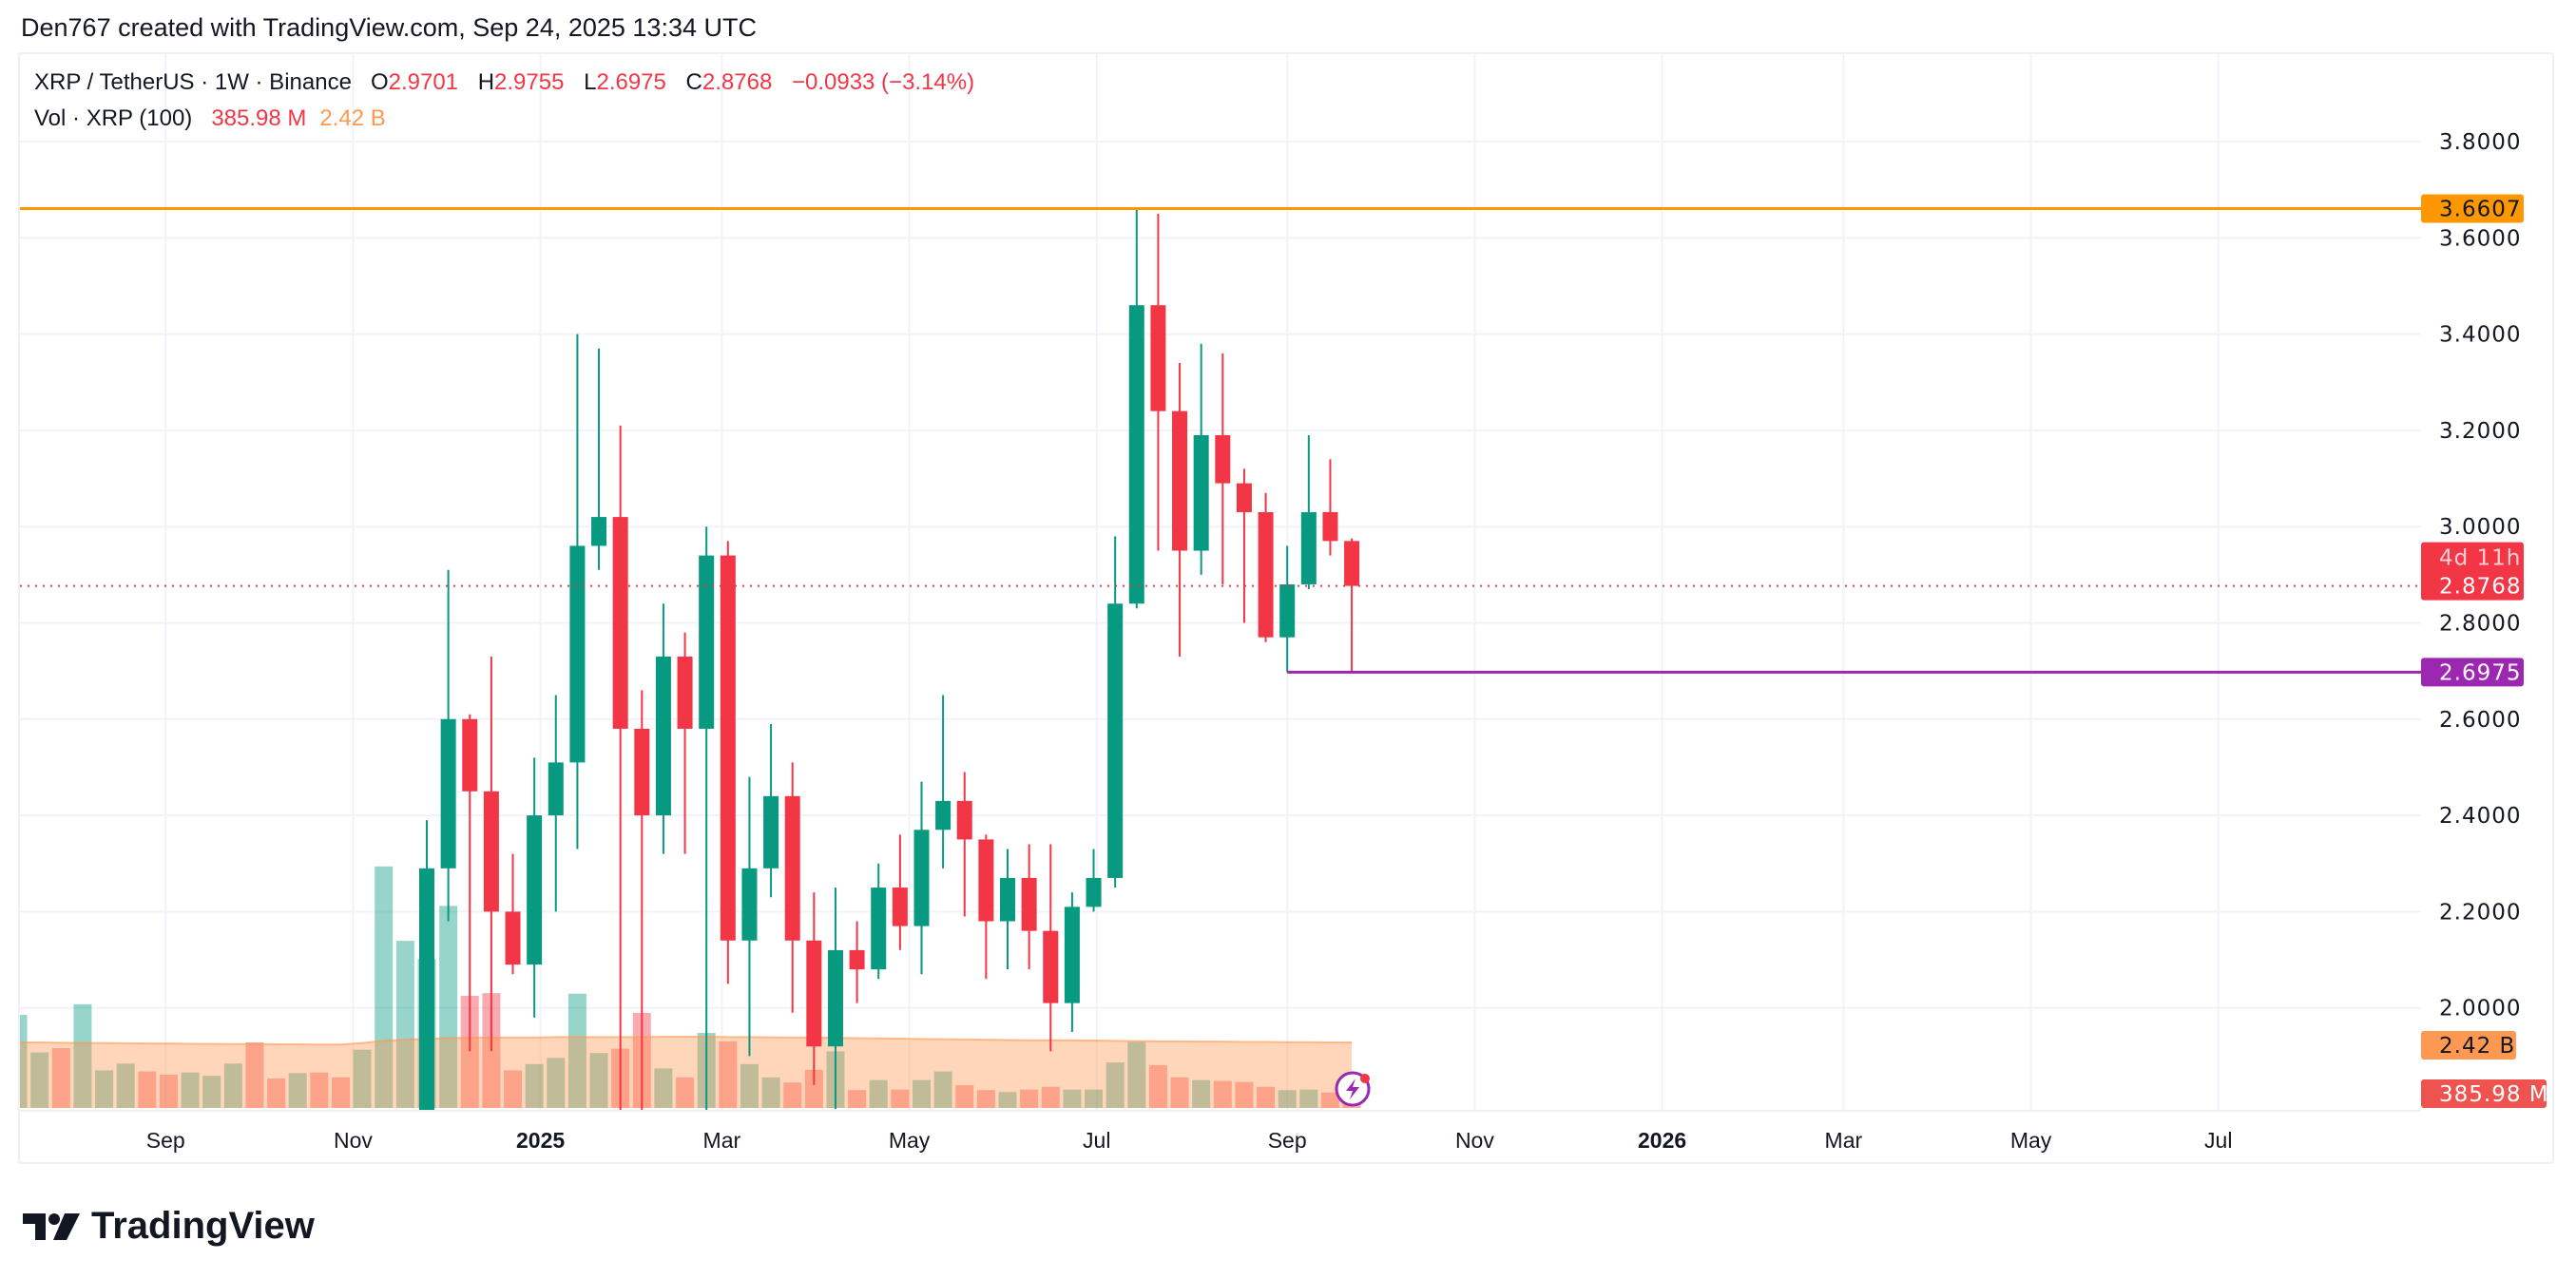  Describe the element at coordinates (169, 1226) in the screenshot. I see `tradingview-logo: TradingView` at that location.